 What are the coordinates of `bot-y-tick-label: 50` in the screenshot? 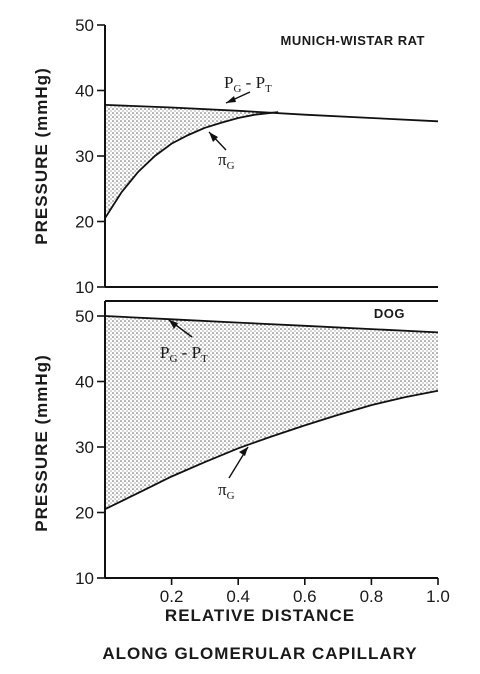 It's located at (84, 316).